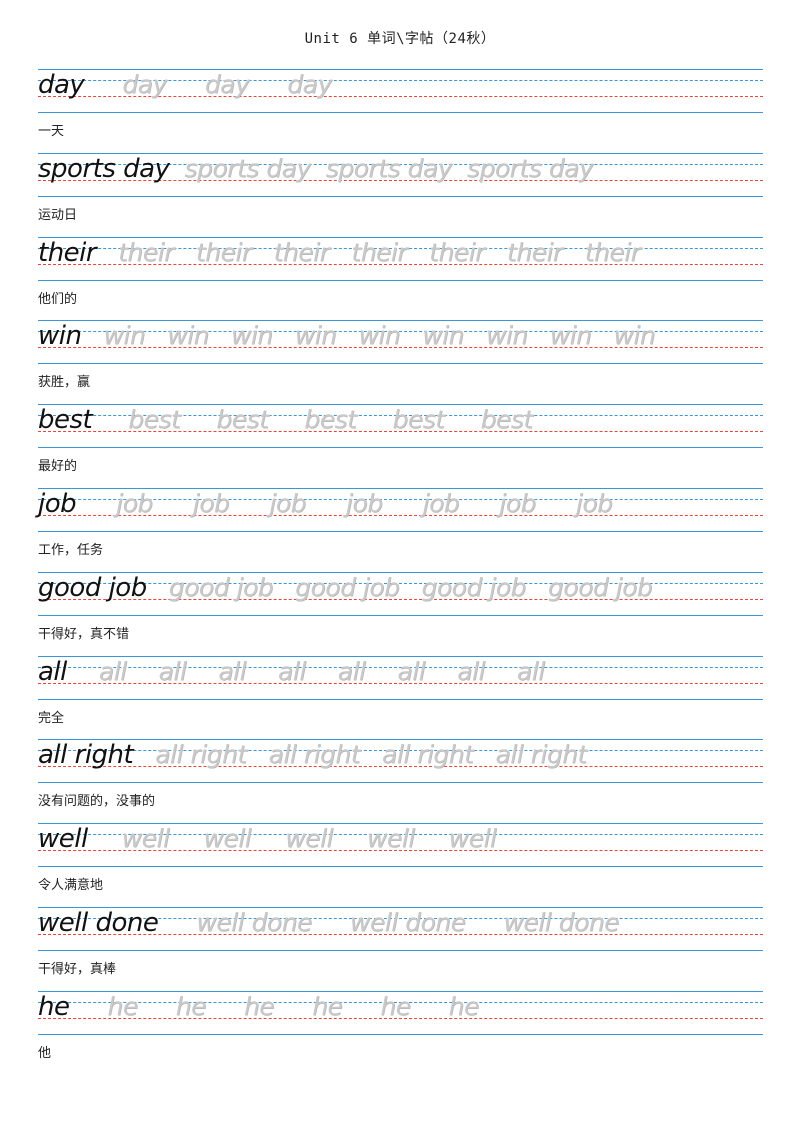 The height and width of the screenshot is (1131, 800). What do you see at coordinates (54, 1006) in the screenshot?
I see `vocab-word: he` at bounding box center [54, 1006].